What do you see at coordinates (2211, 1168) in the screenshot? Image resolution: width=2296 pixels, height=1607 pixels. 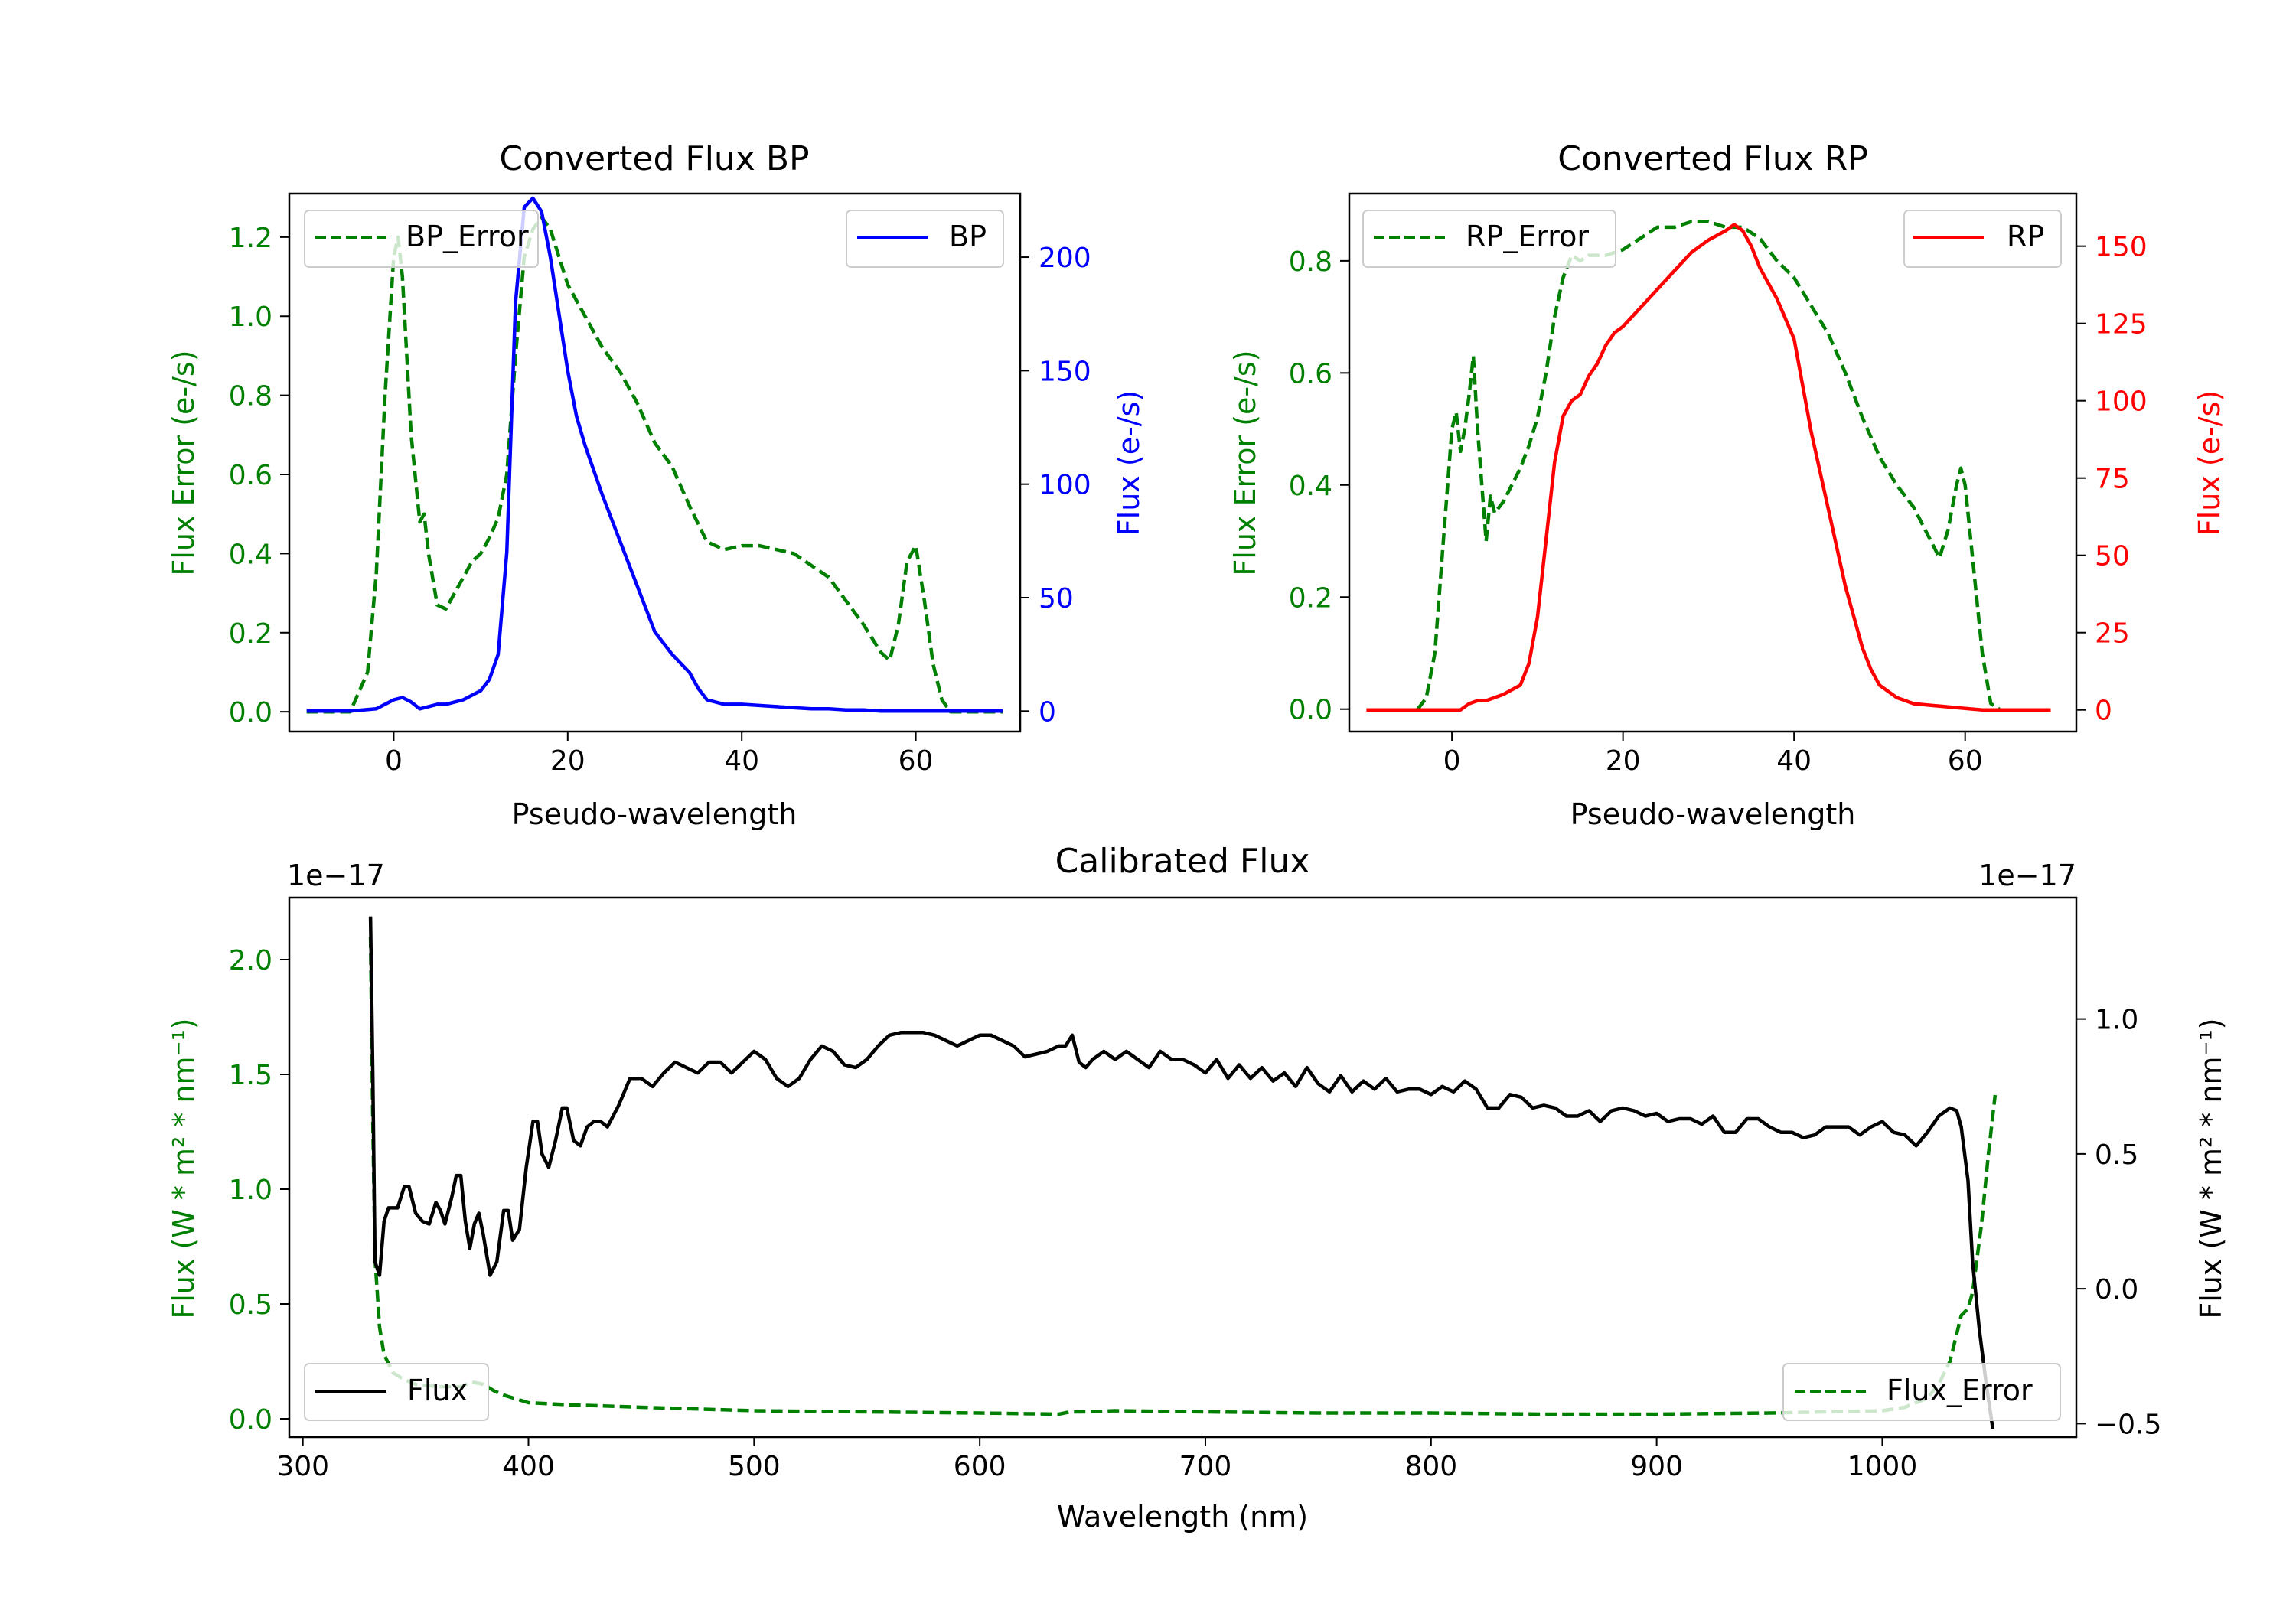 I see `y-axis-label-right: Flux (W * m² * nm⁻¹)` at bounding box center [2211, 1168].